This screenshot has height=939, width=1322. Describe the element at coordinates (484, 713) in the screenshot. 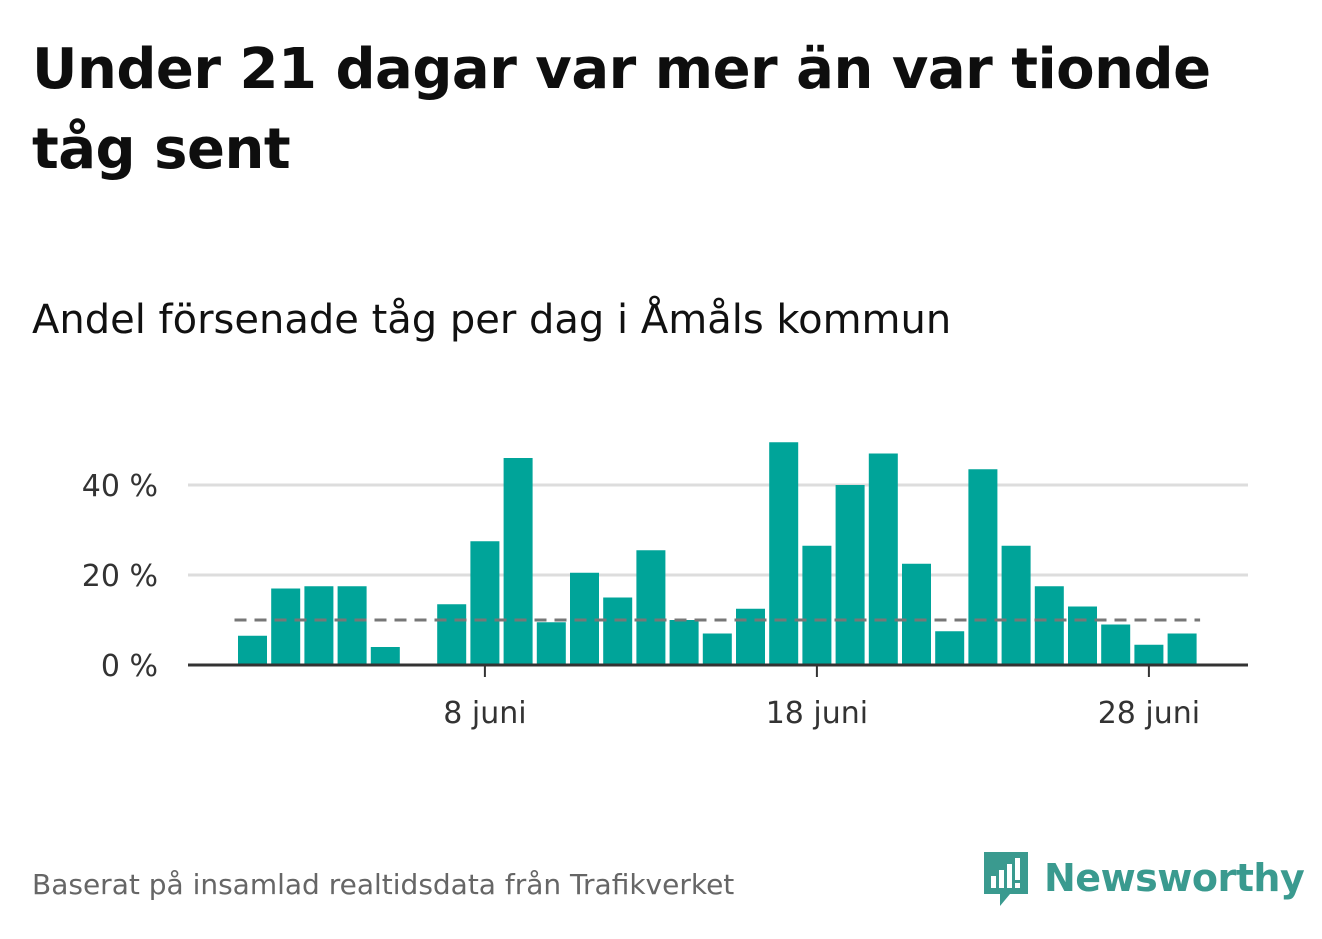

I see `x-tick-label: 8 juni` at that location.